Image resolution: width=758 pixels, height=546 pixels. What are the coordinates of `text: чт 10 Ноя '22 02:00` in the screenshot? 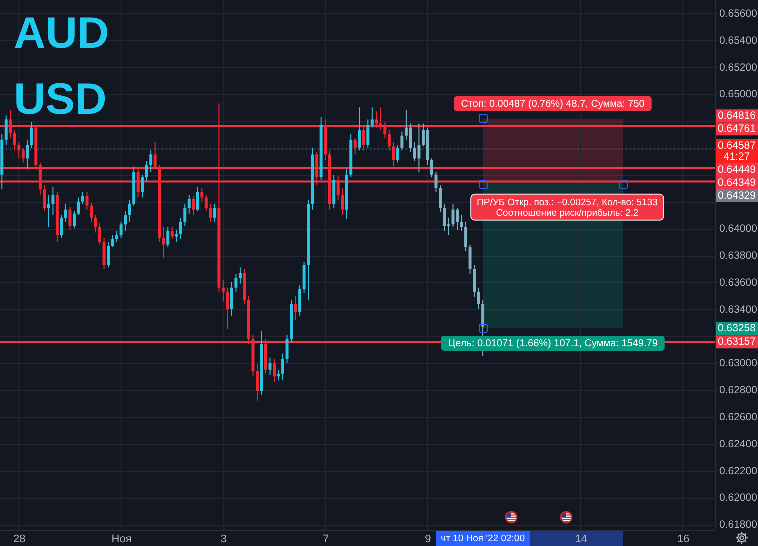 It's located at (483, 539).